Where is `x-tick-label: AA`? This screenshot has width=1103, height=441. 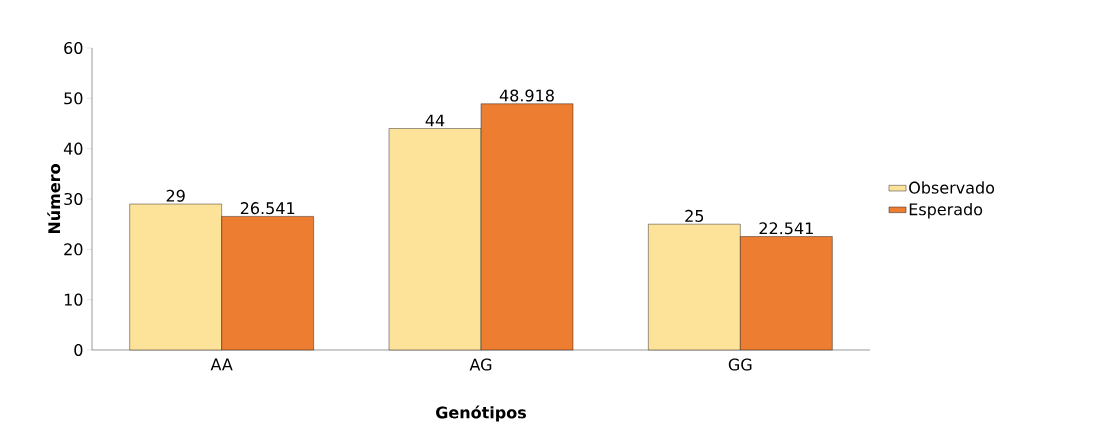 x-tick-label: AA is located at coordinates (221, 364).